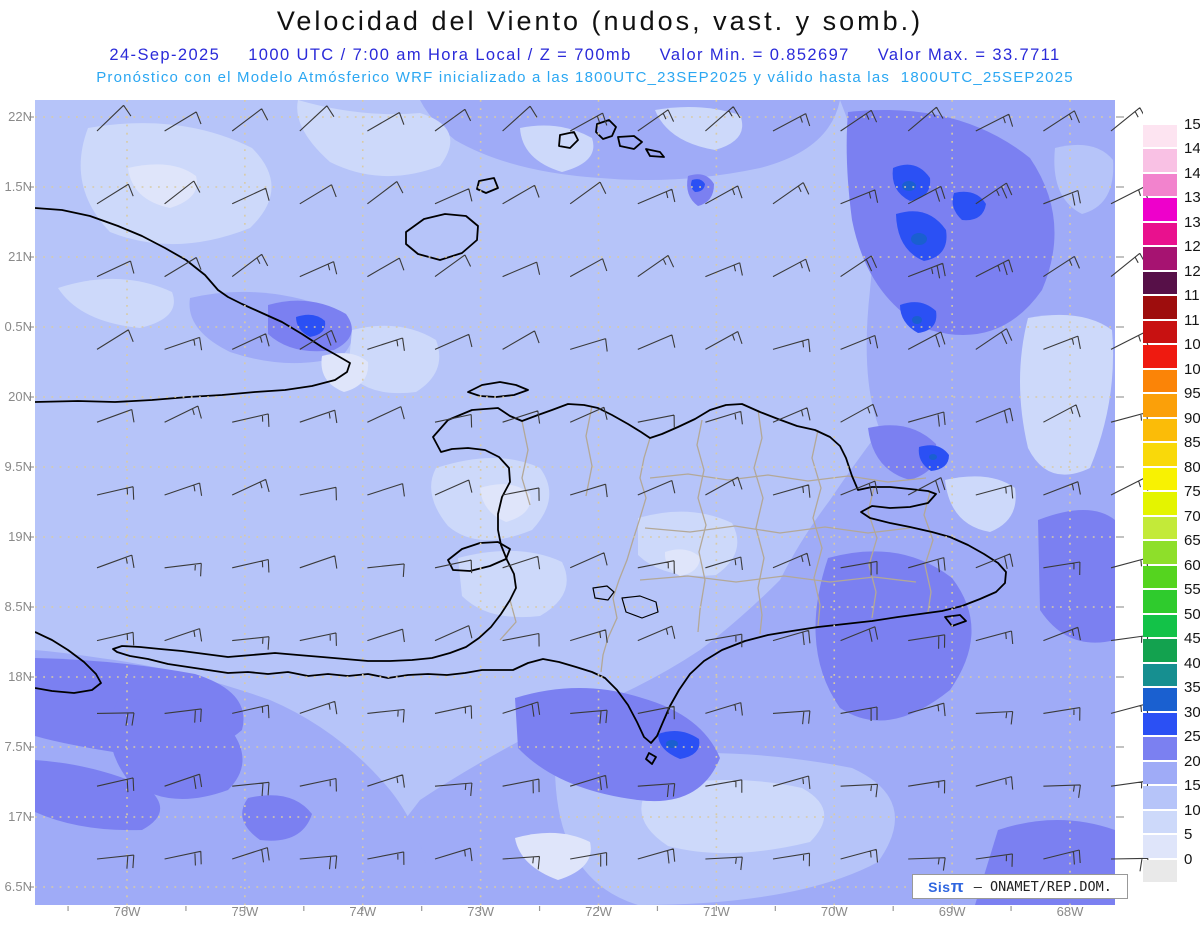  What do you see at coordinates (1188, 834) in the screenshot?
I see `colorbar-label: 5` at bounding box center [1188, 834].